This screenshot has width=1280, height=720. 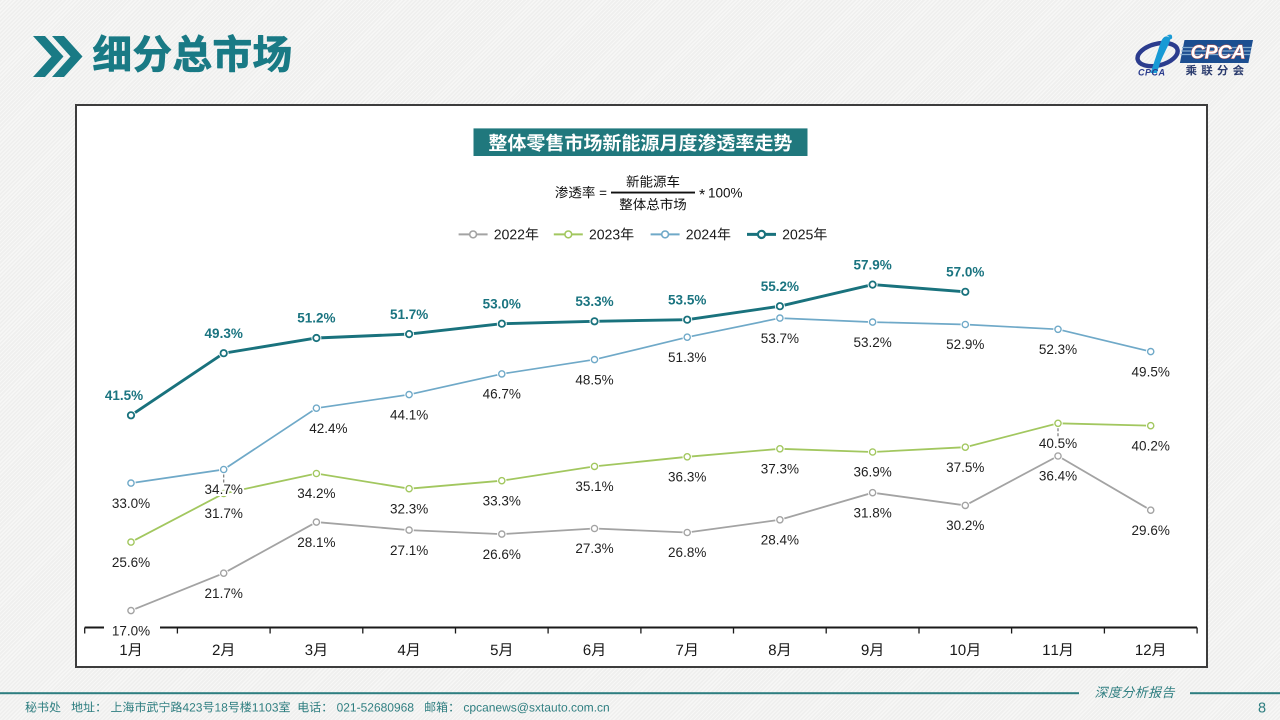 I want to click on svg-text: 40.2%, so click(x=1151, y=445).